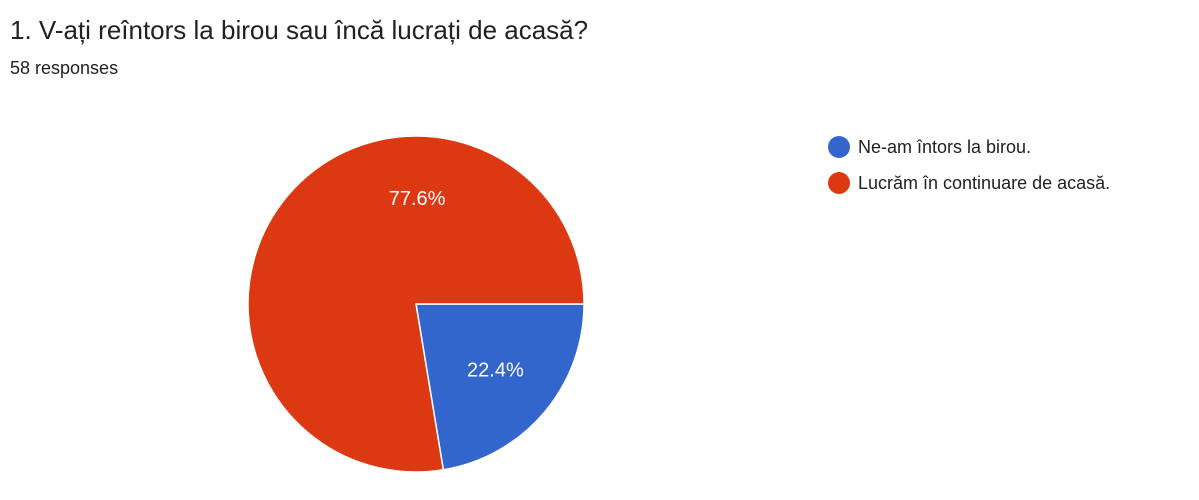 The height and width of the screenshot is (500, 1199). I want to click on legend-label-ne-am-intors: Ne-am întors la birou., so click(945, 147).